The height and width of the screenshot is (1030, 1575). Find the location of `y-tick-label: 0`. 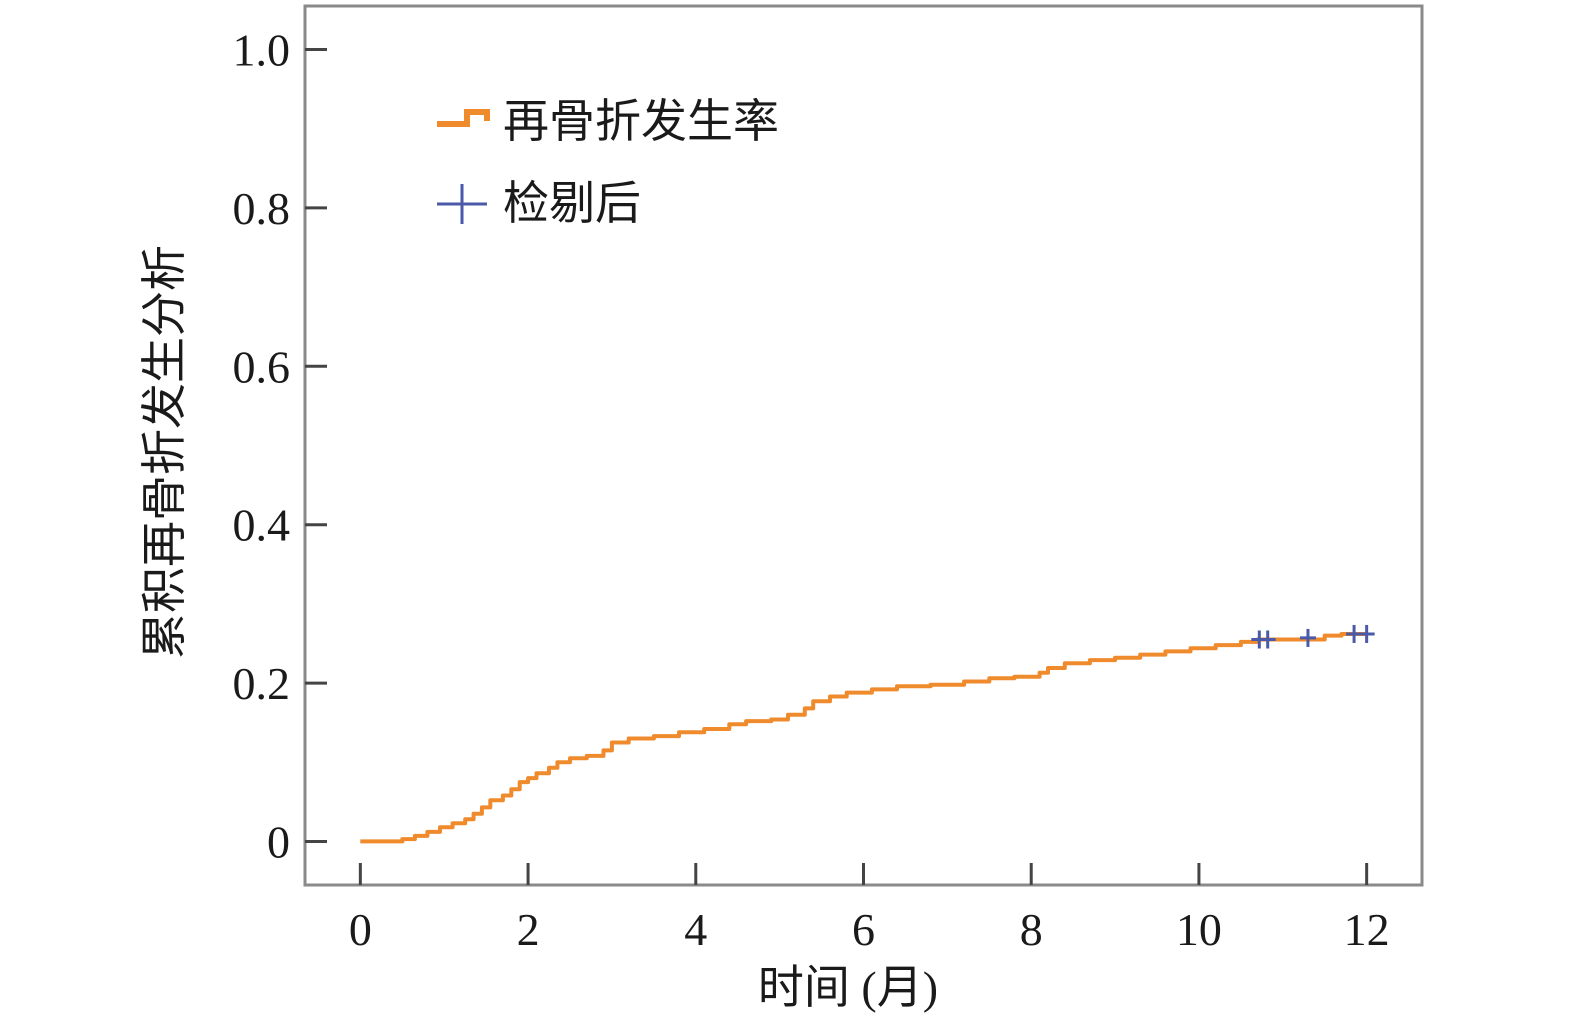

y-tick-label: 0 is located at coordinates (278, 841).